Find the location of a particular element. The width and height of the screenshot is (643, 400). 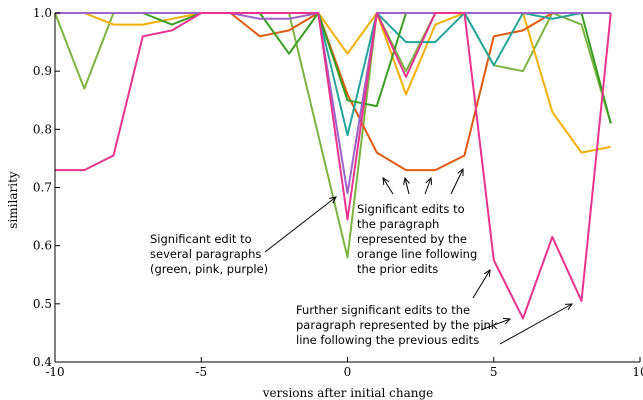

arrow-pink-2-head is located at coordinates (507, 321).